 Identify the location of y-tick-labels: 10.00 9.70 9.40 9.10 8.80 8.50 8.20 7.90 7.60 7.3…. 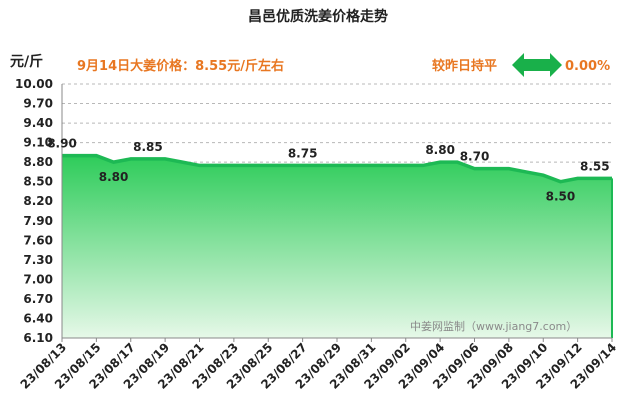
(34, 211).